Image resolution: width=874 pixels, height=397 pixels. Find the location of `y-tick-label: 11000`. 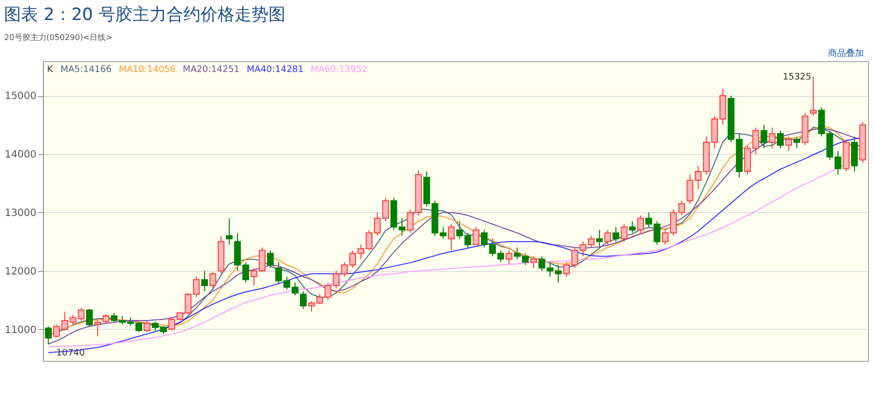

y-tick-label: 11000 is located at coordinates (20, 330).